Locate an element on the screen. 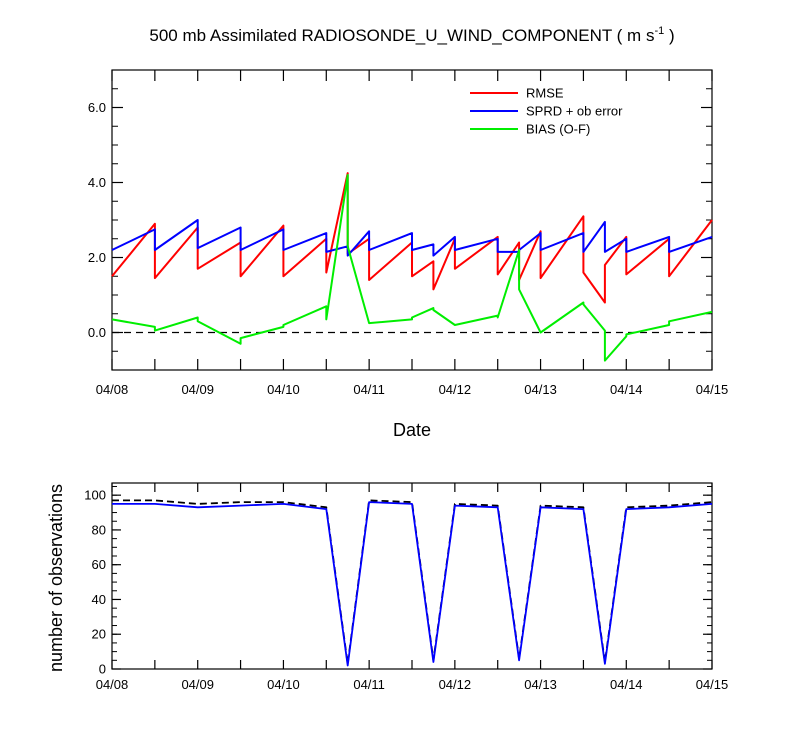  bottom-y-tick-label: 0 is located at coordinates (102, 669).